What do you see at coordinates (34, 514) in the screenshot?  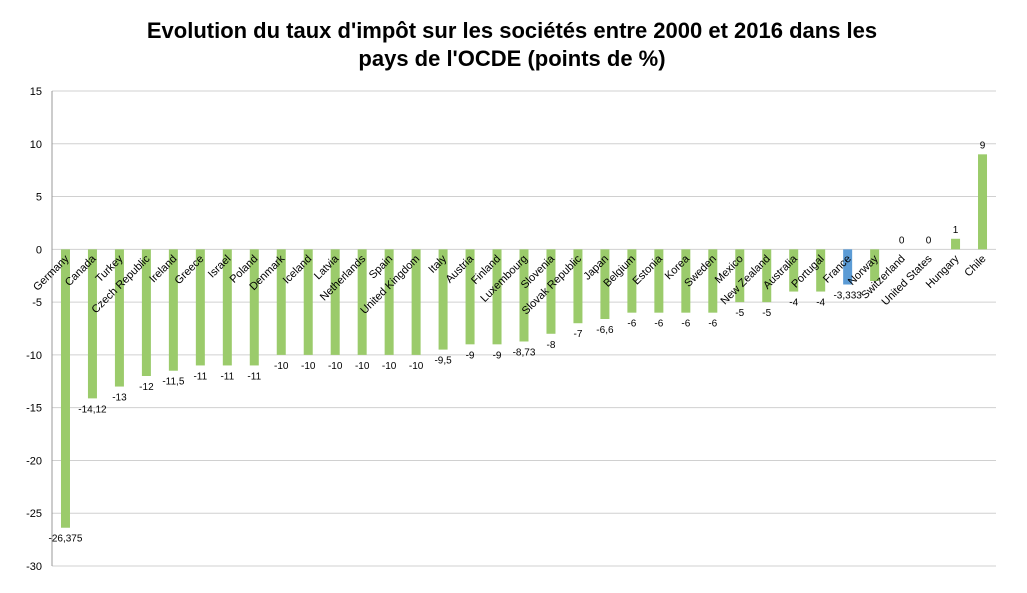 I see `y-tick-label: -25` at bounding box center [34, 514].